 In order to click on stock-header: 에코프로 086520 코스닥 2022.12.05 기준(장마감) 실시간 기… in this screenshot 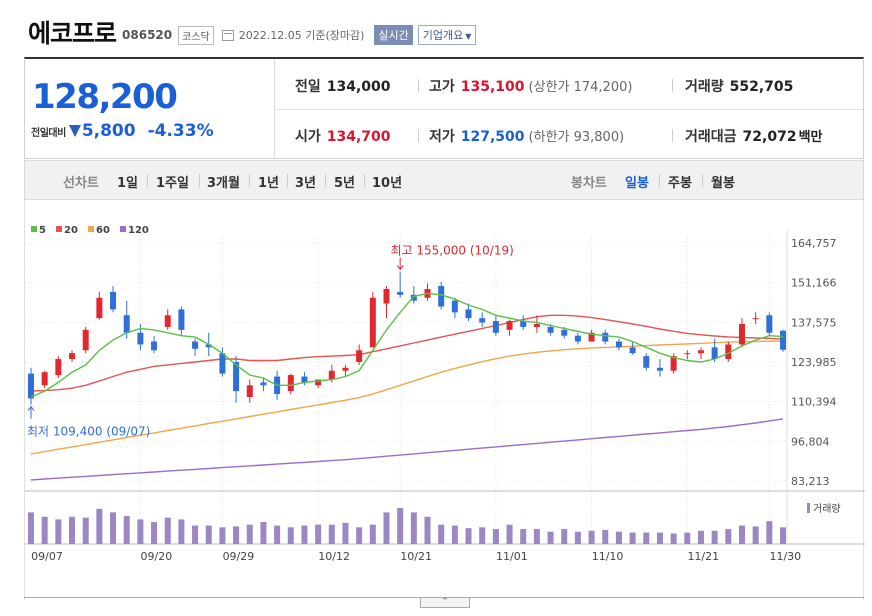, I will do `click(252, 32)`.